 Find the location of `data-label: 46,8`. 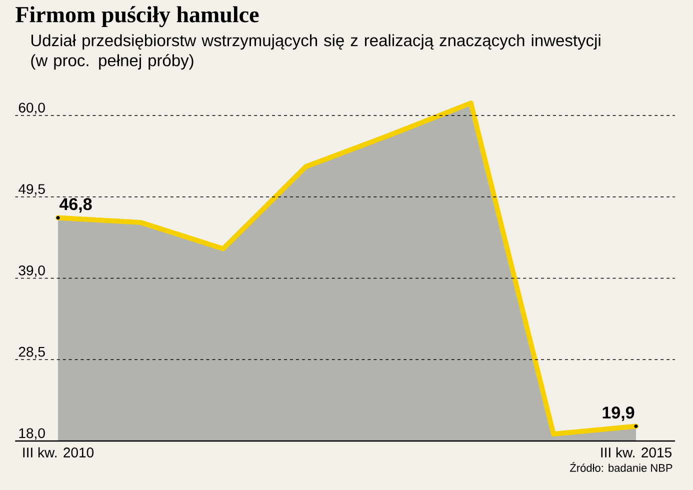

data-label: 46,8 is located at coordinates (75, 205).